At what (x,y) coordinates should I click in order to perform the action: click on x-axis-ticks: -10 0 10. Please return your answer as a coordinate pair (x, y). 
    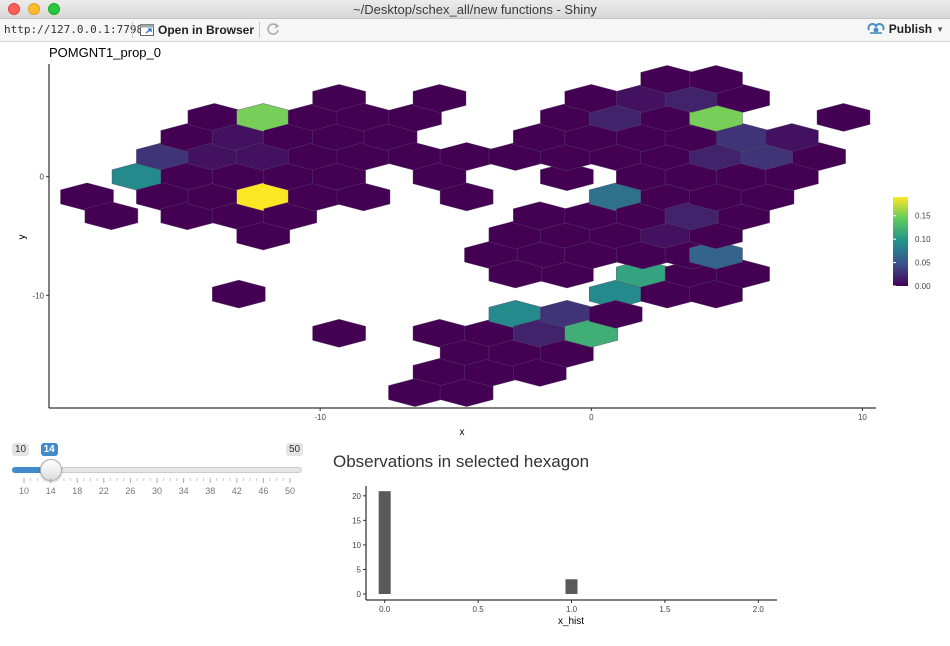
    Looking at the image, I should click on (590, 415).